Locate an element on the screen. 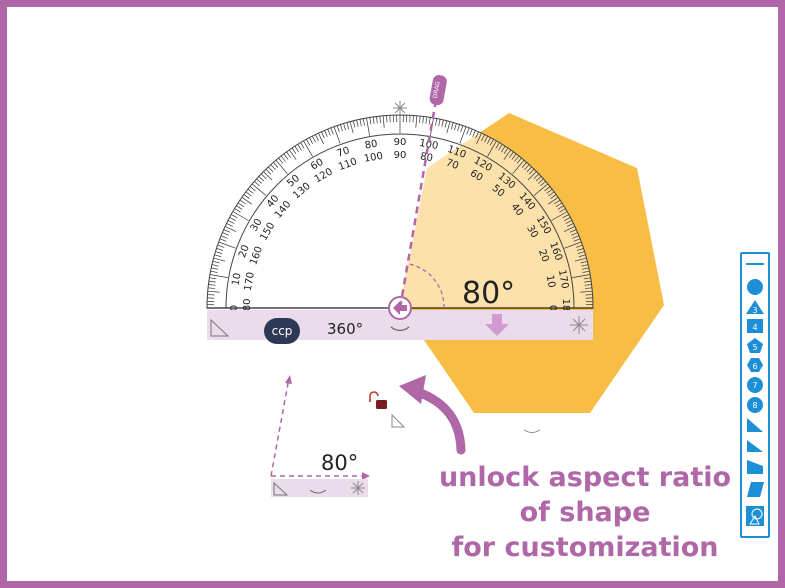  mini-angle-readout: 80° is located at coordinates (340, 463).